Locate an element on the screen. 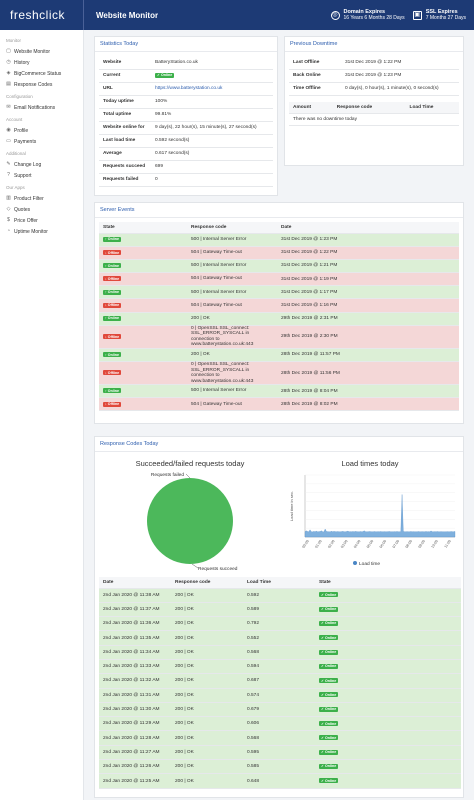 The image size is (474, 800). sidebar-item: ▥ Product Filter is located at coordinates (41, 198).